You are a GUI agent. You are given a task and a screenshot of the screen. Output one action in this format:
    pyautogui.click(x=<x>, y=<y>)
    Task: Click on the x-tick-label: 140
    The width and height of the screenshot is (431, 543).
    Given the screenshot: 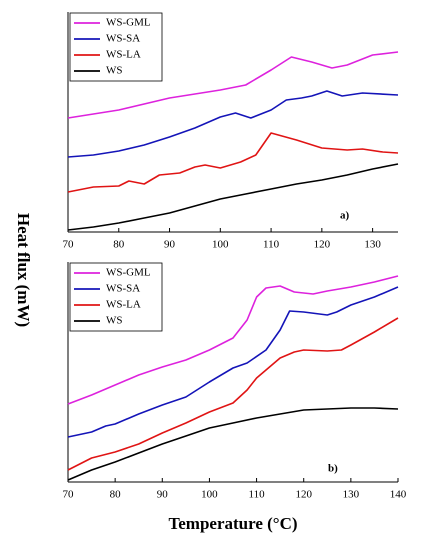 What is the action you would take?
    pyautogui.click(x=398, y=495)
    